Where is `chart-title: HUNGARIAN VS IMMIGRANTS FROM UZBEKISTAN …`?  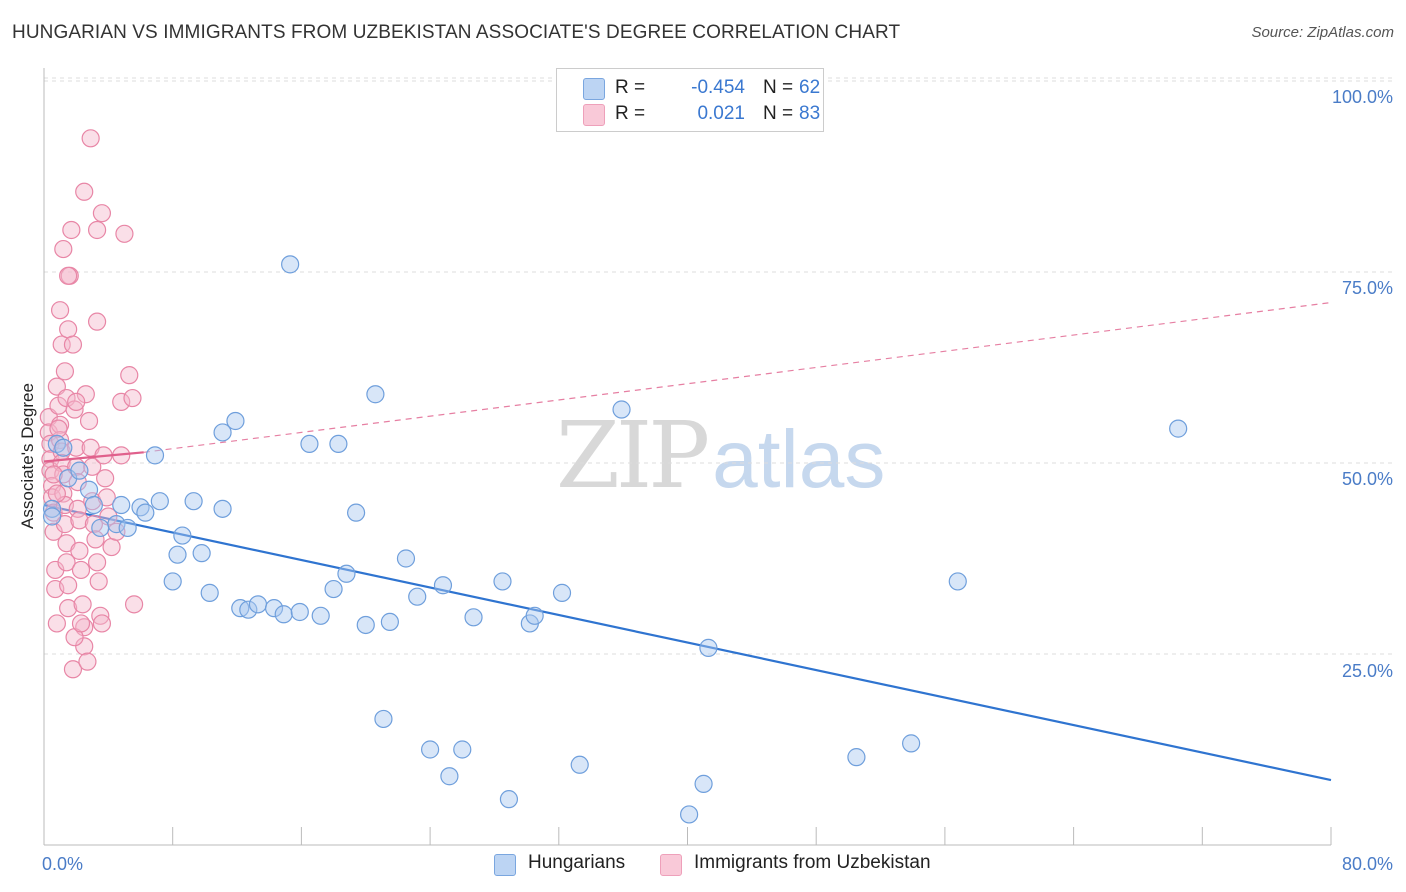 chart-title: HUNGARIAN VS IMMIGRANTS FROM UZBEKISTAN … is located at coordinates (456, 32).